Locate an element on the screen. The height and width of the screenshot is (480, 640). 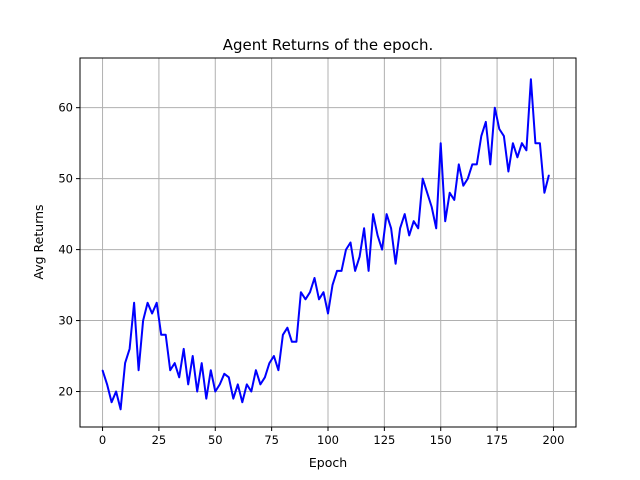
x-tick-label: 125 is located at coordinates (384, 440).